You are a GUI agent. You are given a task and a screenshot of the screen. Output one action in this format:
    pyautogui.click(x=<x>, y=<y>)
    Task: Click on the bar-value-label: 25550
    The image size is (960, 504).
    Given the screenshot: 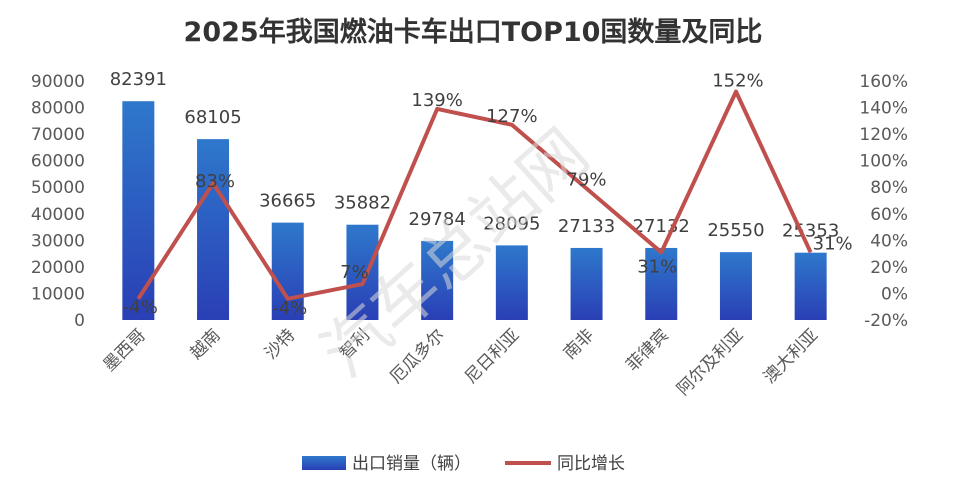 What is the action you would take?
    pyautogui.click(x=735, y=230)
    